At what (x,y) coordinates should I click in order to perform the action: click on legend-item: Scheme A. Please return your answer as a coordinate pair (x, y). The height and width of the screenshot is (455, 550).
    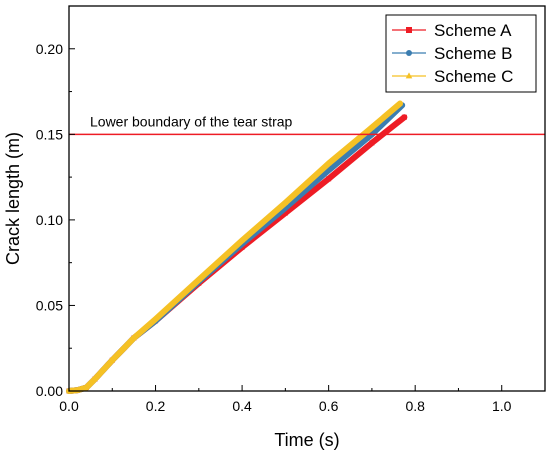
    Looking at the image, I should click on (452, 30).